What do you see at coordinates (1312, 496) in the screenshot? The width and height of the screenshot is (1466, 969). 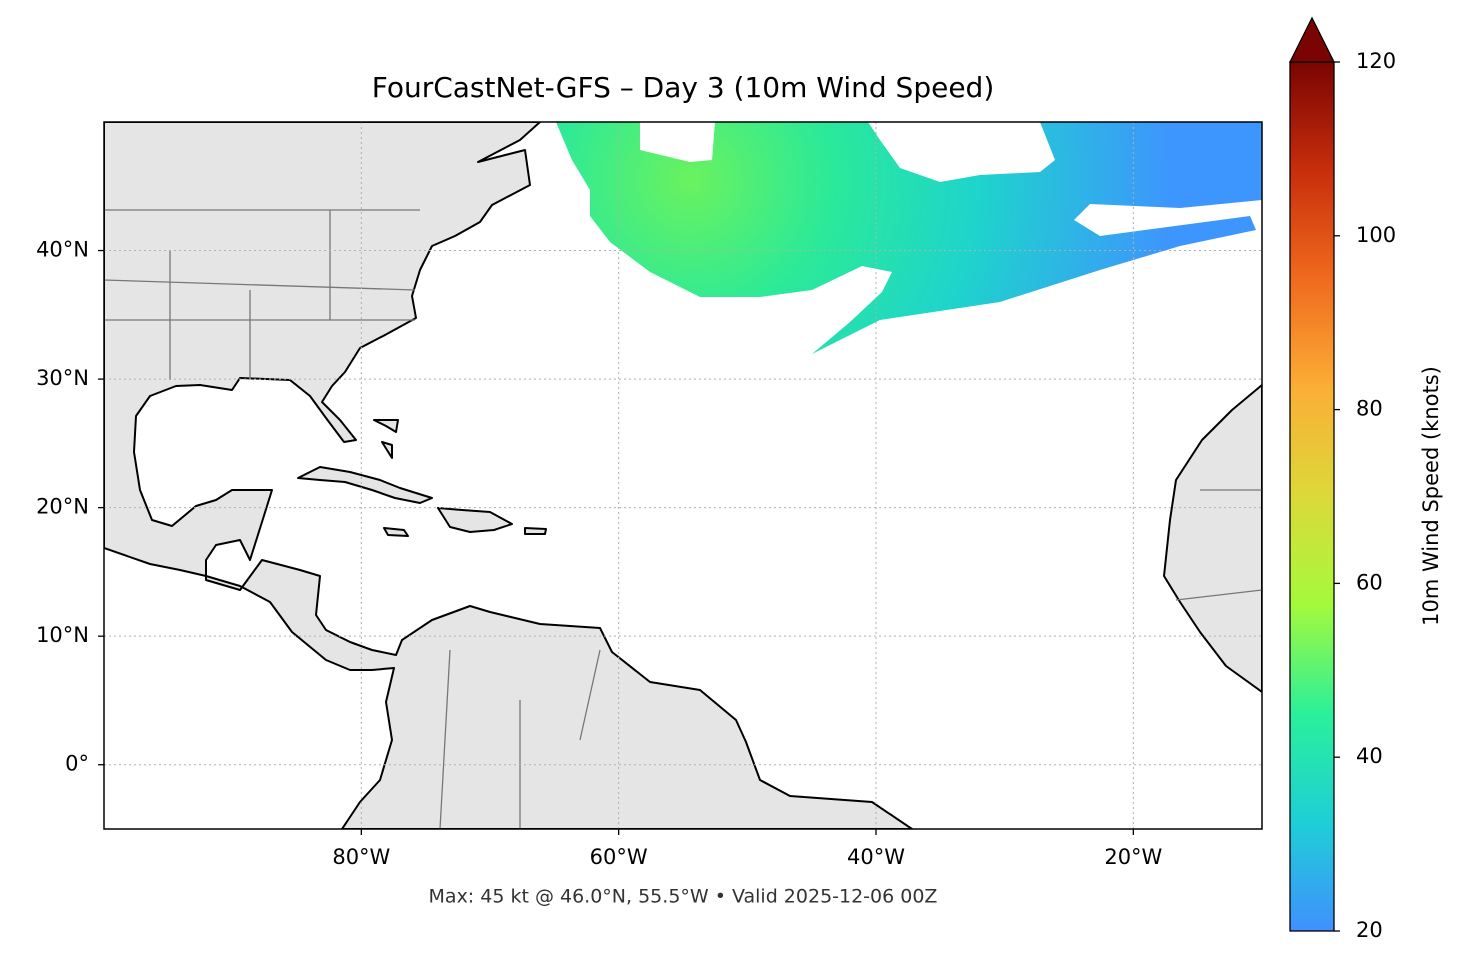 I see `colorbar` at bounding box center [1312, 496].